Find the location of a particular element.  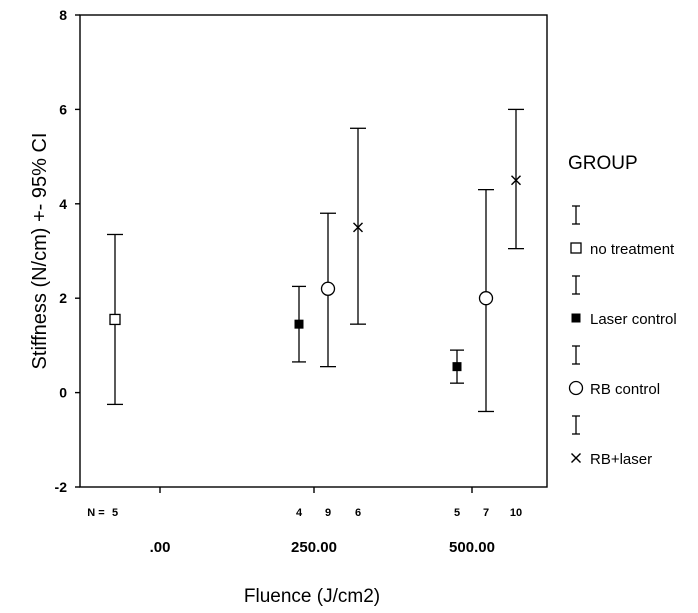

n-count-label: 4 is located at coordinates (299, 513).